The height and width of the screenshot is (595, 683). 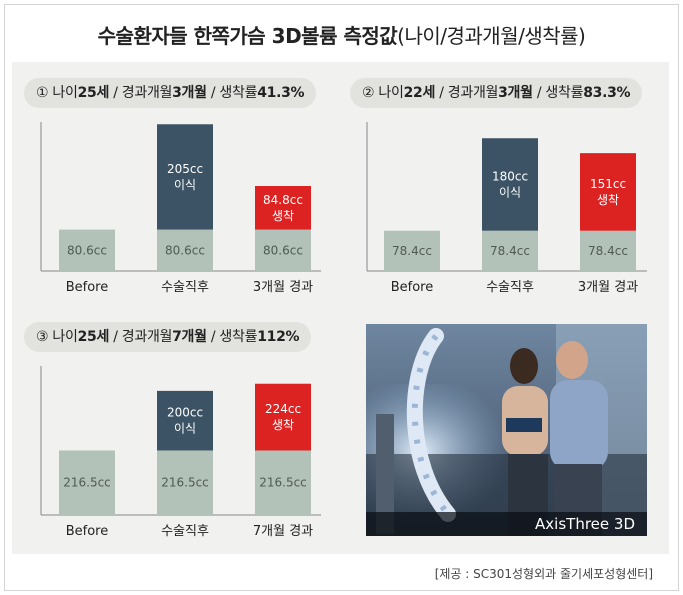 I want to click on panel-label-2: ② 나이22세 / 경과개월3개월 / 생착률83.3%, so click(x=496, y=93).